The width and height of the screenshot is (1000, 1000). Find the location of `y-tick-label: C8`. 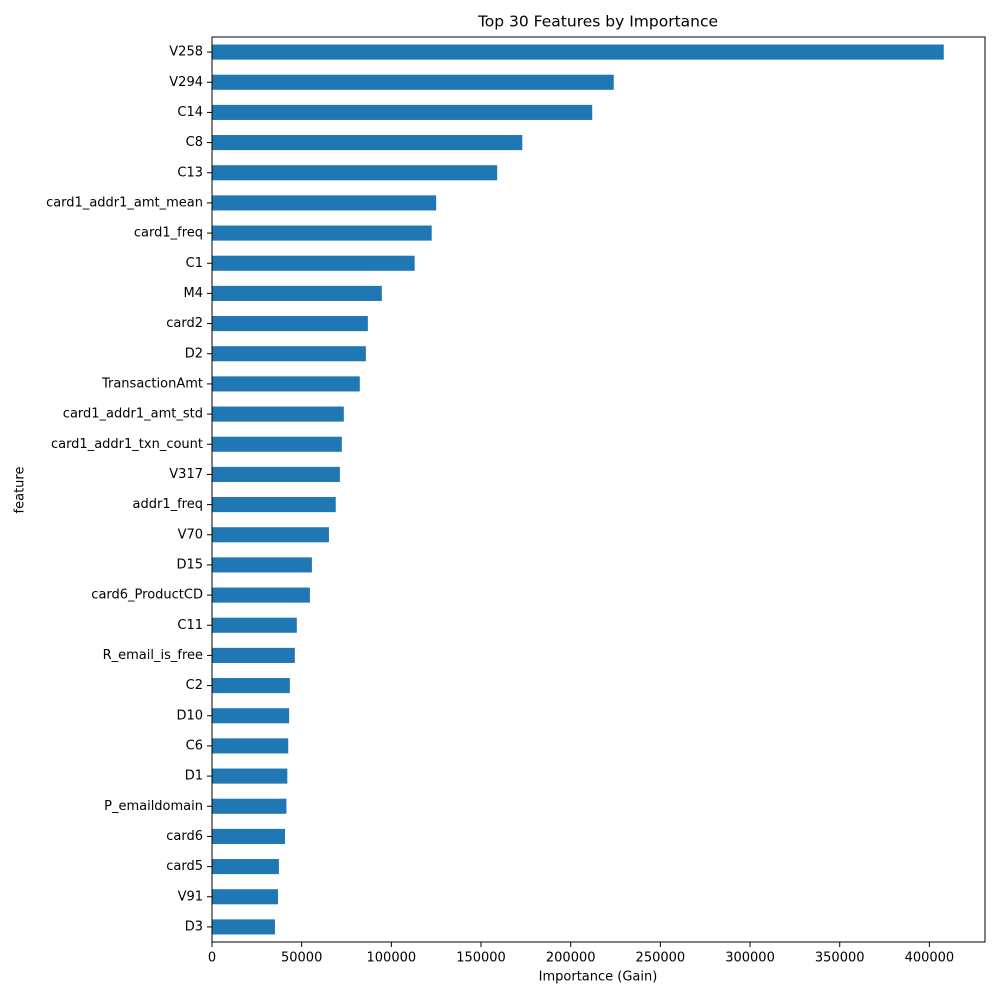

y-tick-label: C8 is located at coordinates (194, 142).